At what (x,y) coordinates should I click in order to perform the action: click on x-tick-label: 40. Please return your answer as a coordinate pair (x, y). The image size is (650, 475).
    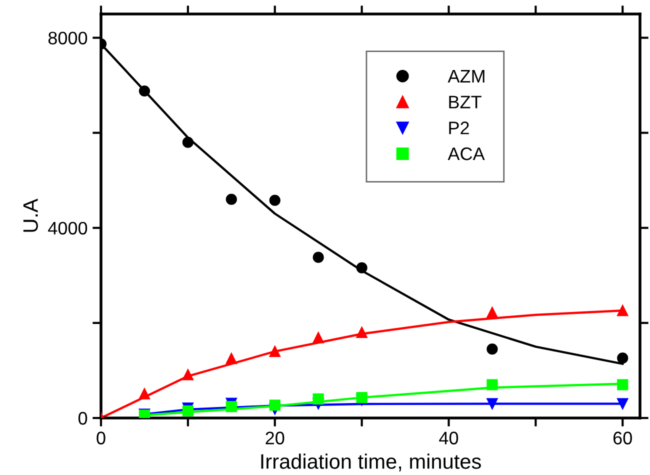
    Looking at the image, I should click on (448, 438).